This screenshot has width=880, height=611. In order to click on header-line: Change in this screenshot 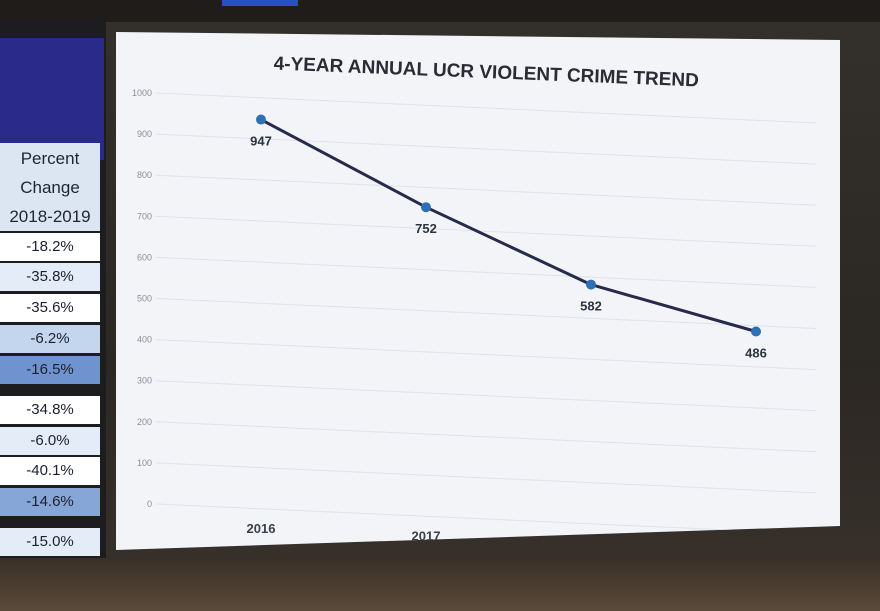, I will do `click(50, 187)`.